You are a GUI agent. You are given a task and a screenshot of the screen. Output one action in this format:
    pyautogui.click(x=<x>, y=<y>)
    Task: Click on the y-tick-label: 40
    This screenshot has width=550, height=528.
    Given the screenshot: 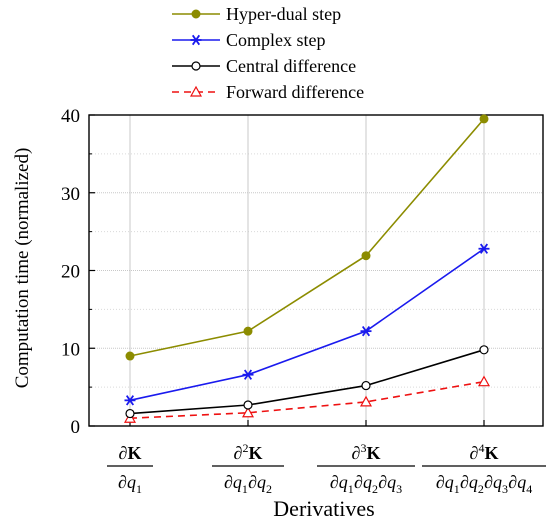 What is the action you would take?
    pyautogui.click(x=70, y=116)
    